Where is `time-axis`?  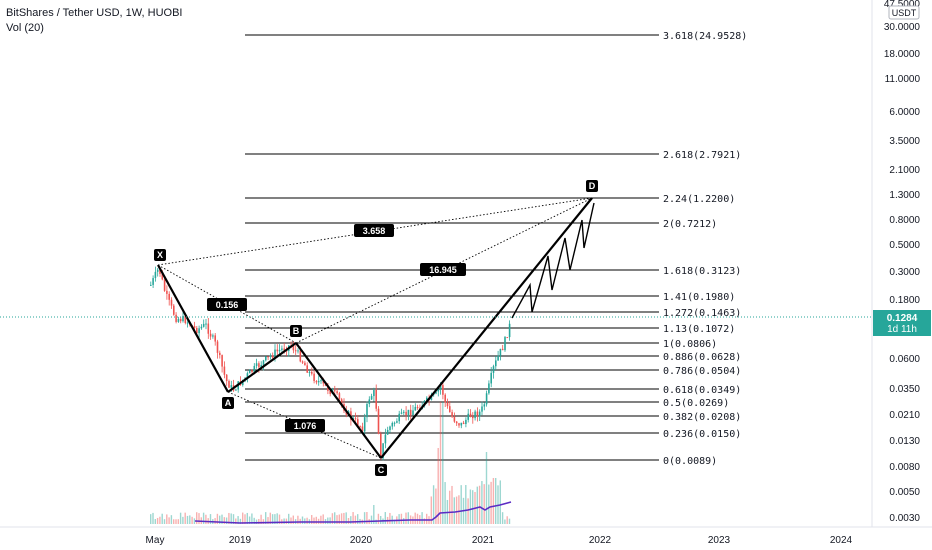
time-axis is located at coordinates (436, 538).